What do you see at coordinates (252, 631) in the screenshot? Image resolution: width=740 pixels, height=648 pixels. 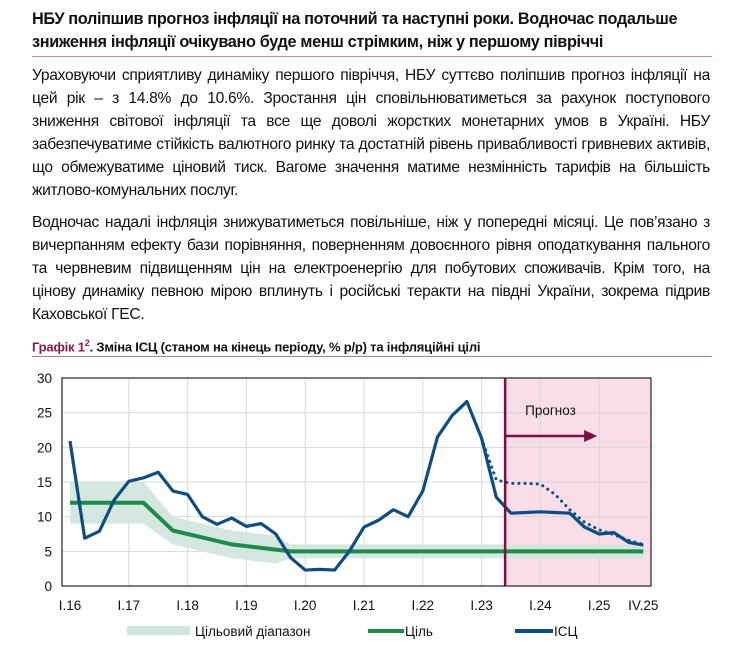 I see `legend-band-label: Цільовий діапазон` at bounding box center [252, 631].